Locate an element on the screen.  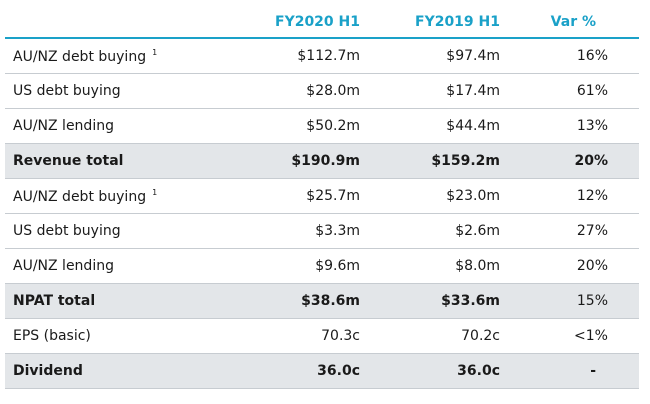
row-fy2020-value: $9.6m is located at coordinates (337, 266).